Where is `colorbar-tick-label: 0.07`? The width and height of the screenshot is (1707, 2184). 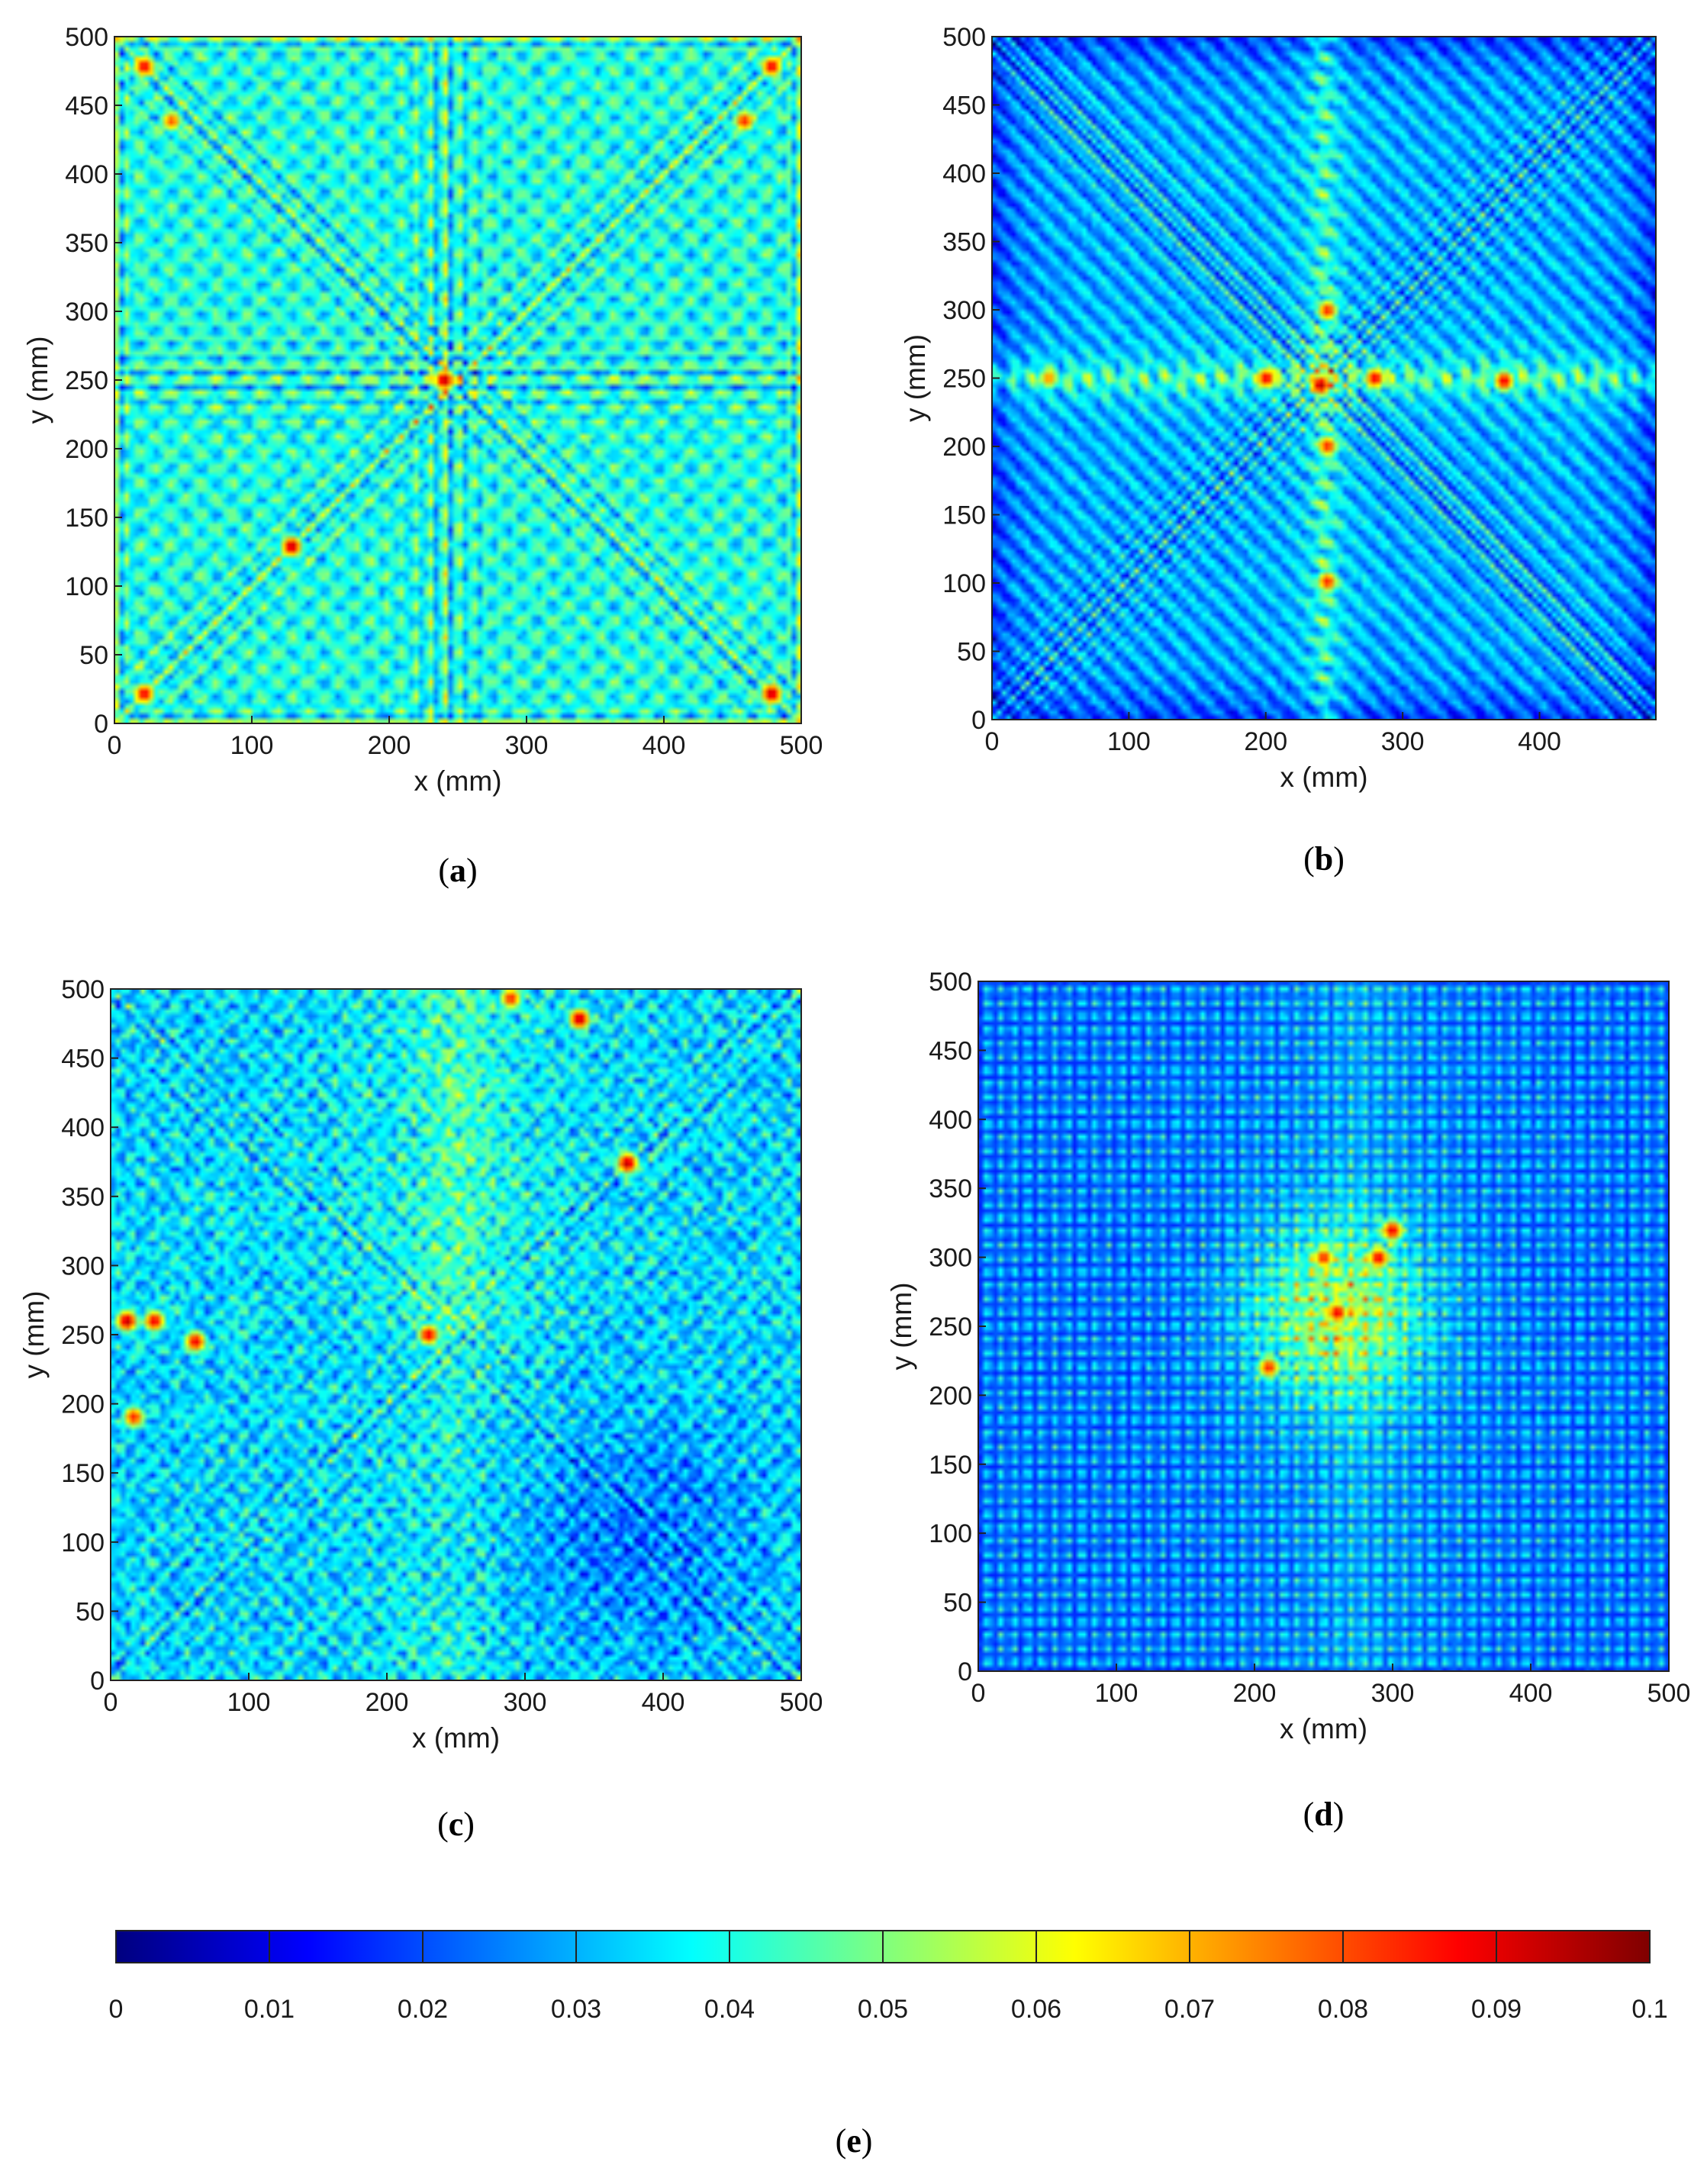
colorbar-tick-label: 0.07 is located at coordinates (1189, 2010).